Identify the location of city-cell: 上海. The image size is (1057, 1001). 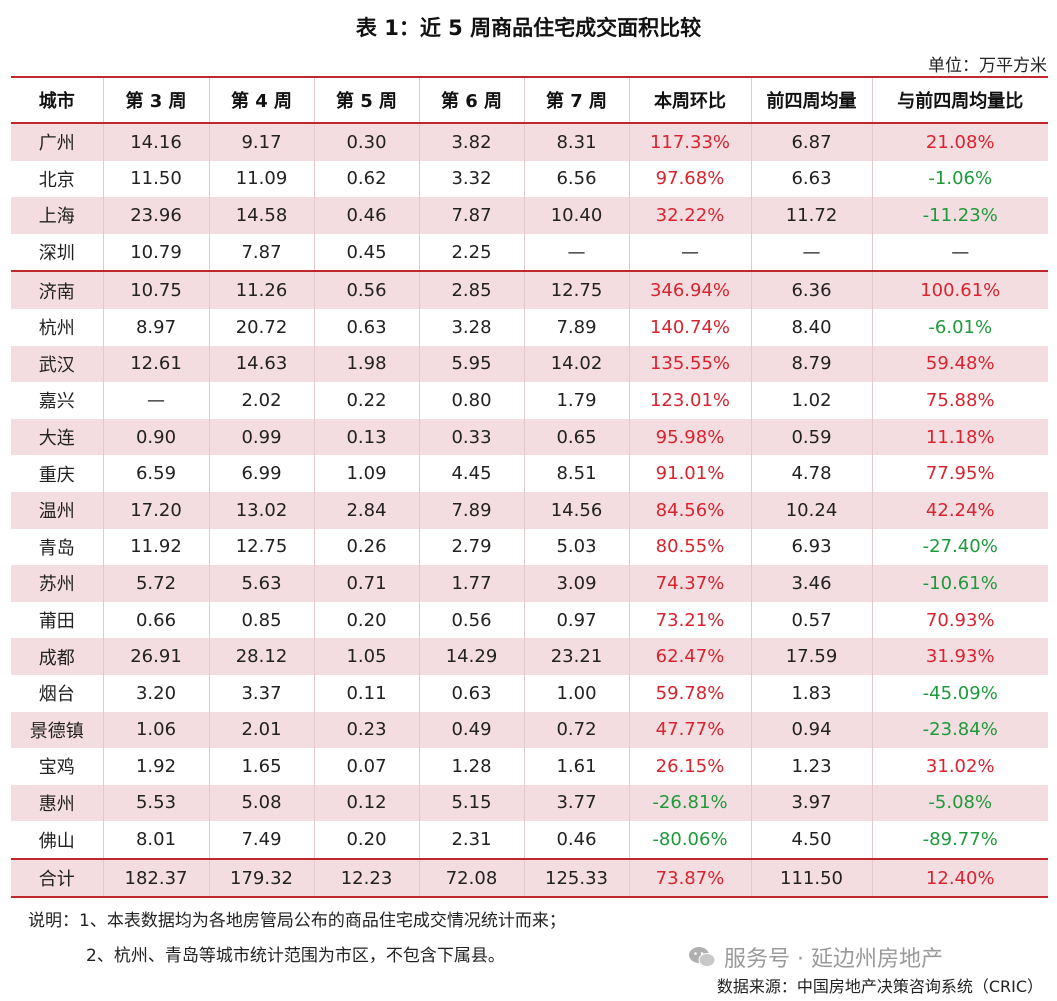
(57, 215).